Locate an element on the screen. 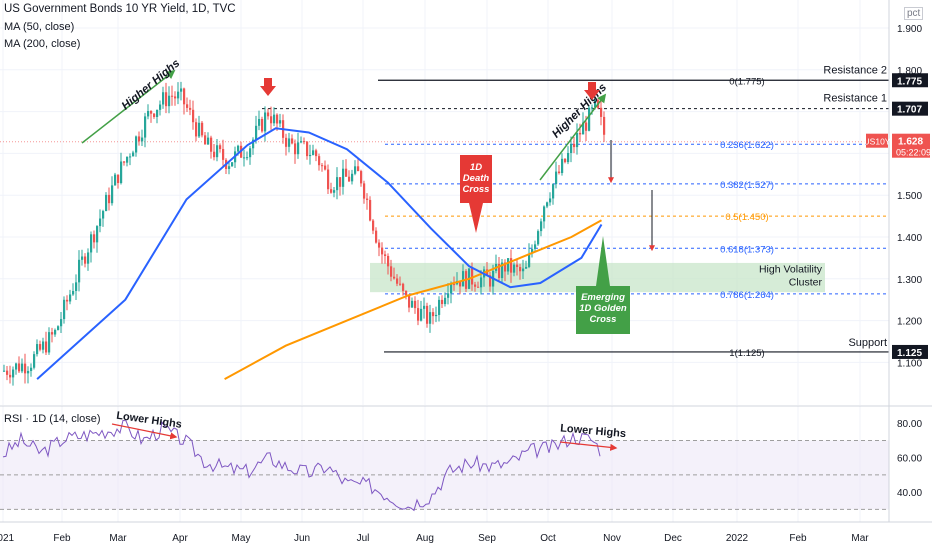 Image resolution: width=932 pixels, height=550 pixels. cluster-label-2: Cluster is located at coordinates (806, 283).